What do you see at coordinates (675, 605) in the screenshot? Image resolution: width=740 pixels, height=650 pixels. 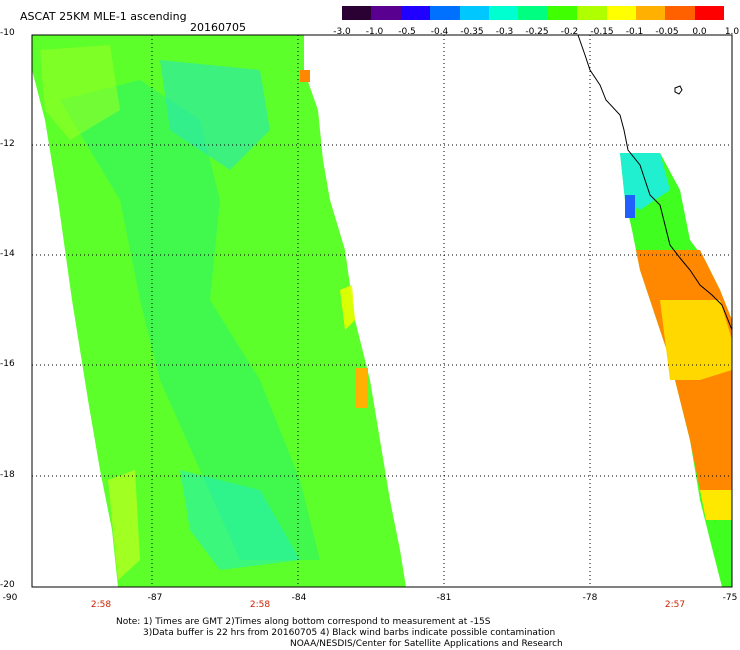 I see `time-label: 2:57` at bounding box center [675, 605].